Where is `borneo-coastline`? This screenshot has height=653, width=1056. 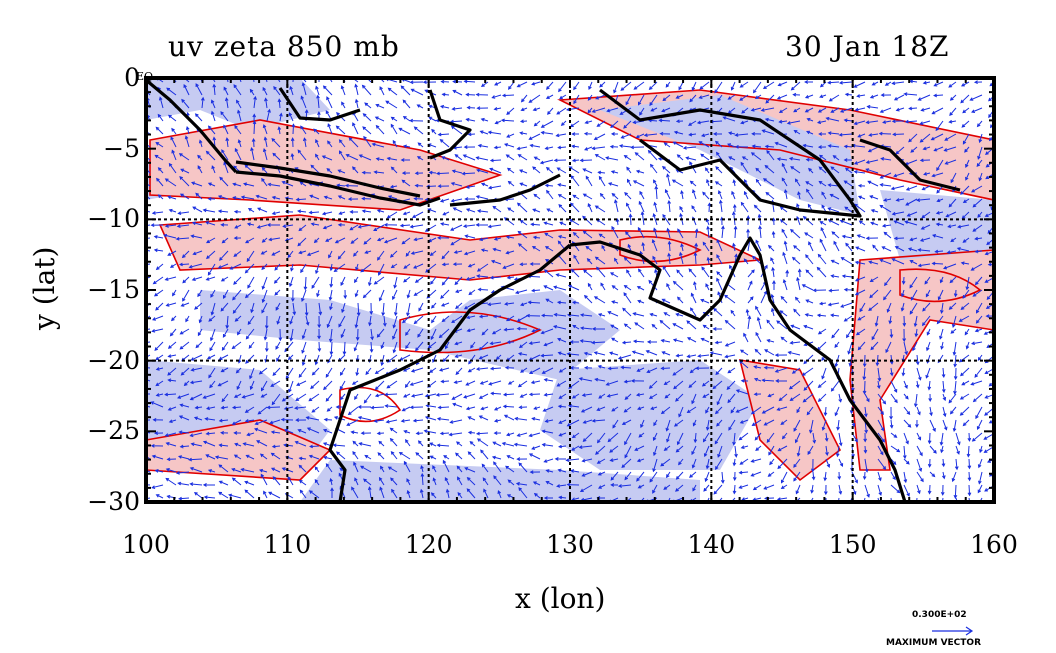 borneo-coastline is located at coordinates (319, 104).